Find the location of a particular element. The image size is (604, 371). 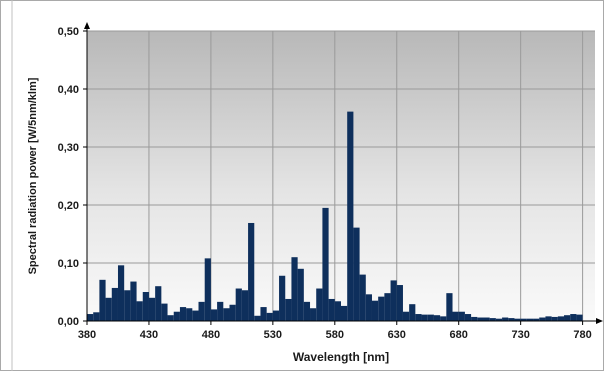

x-tick-label: 480 is located at coordinates (211, 335).